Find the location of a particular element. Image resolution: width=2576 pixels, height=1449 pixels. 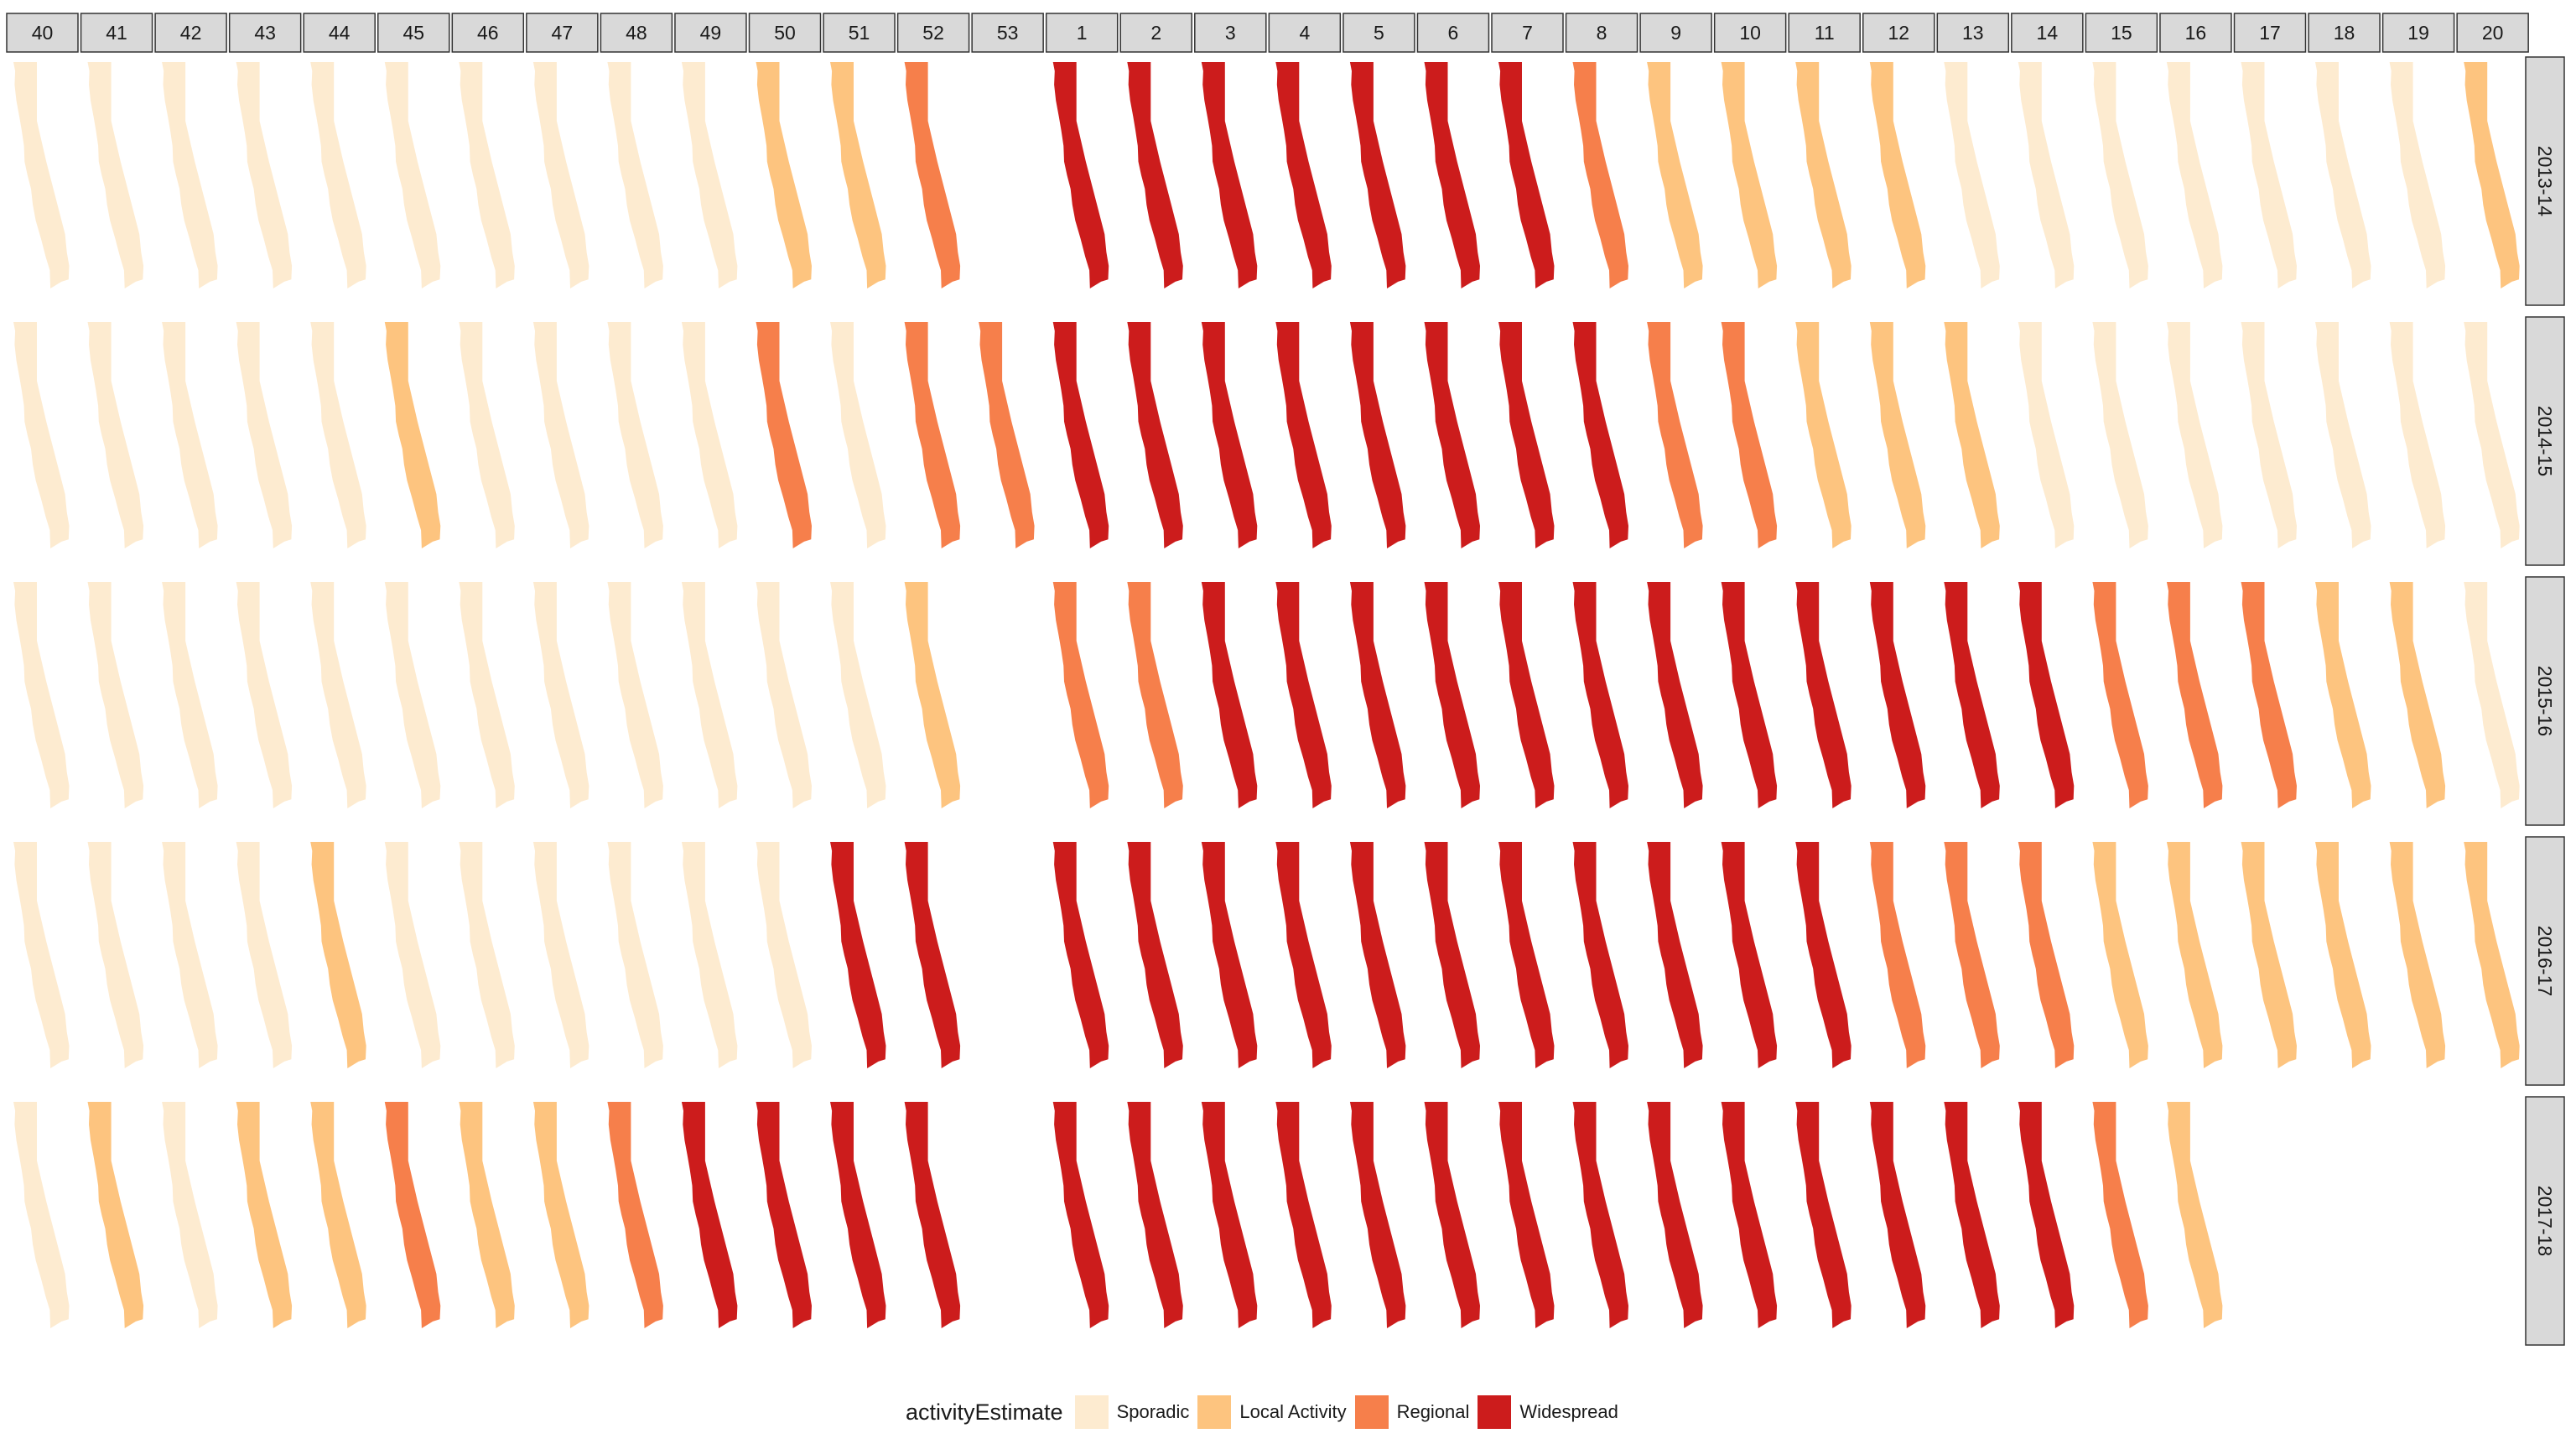

state-map-2017-18-wk-5-widespread is located at coordinates (1377, 1215).